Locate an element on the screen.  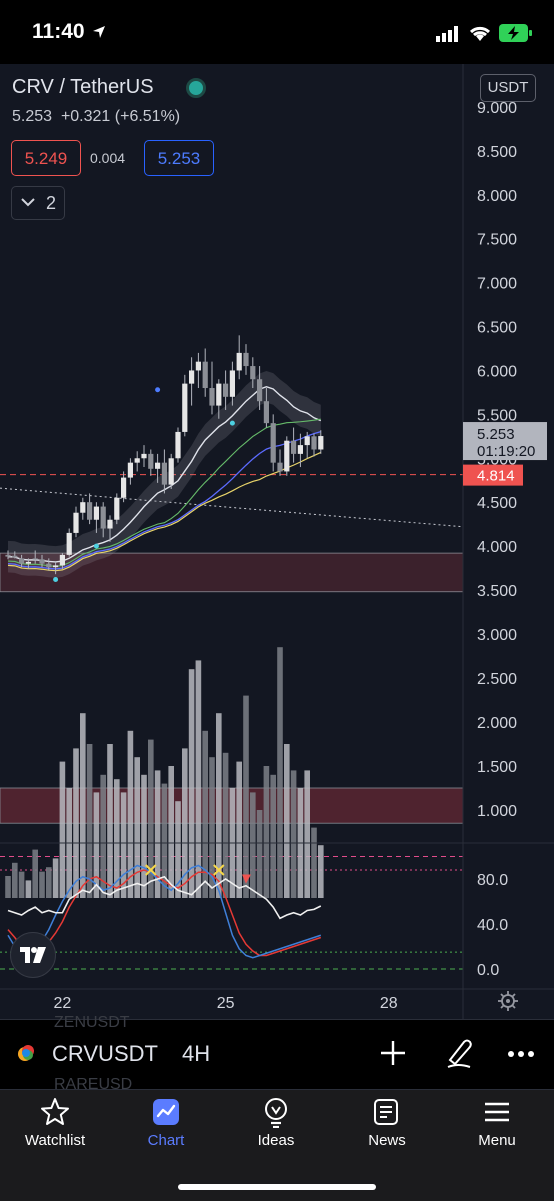
ma-yellow-line is located at coordinates (164, 511).